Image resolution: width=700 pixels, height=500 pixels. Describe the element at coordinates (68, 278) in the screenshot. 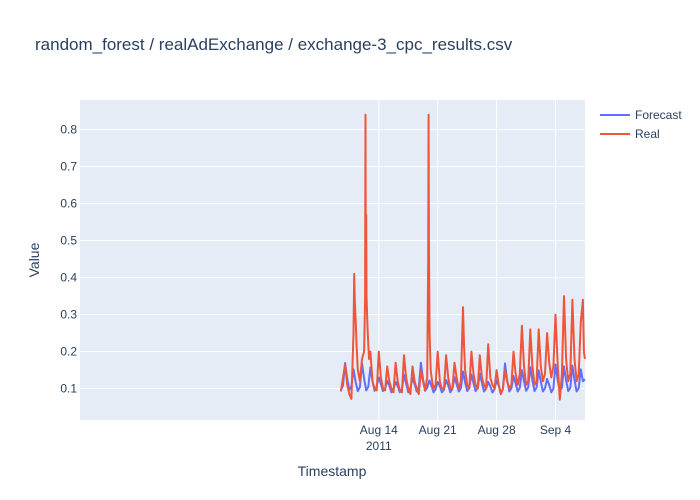

I see `y-tick-label: 0.4` at that location.